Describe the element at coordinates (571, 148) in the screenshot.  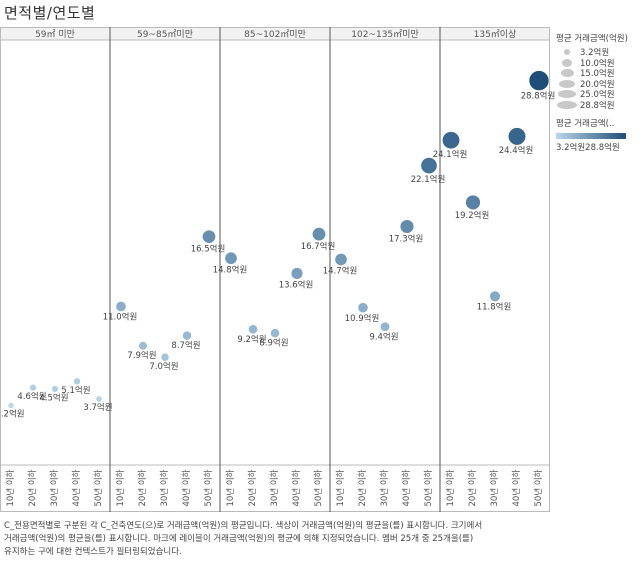
I see `color-legend-min: 3.2억원` at that location.